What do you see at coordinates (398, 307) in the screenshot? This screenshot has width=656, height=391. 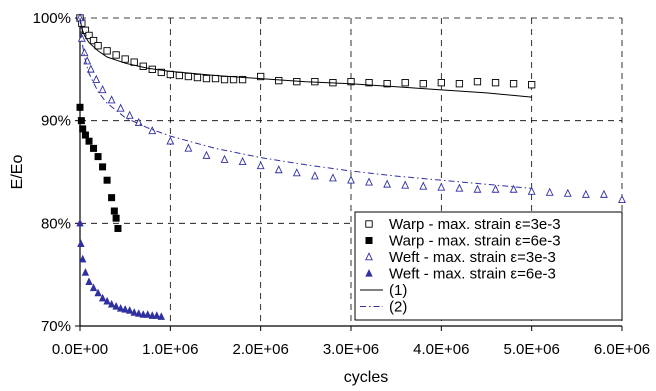 I see `legend-label: (2)` at bounding box center [398, 307].